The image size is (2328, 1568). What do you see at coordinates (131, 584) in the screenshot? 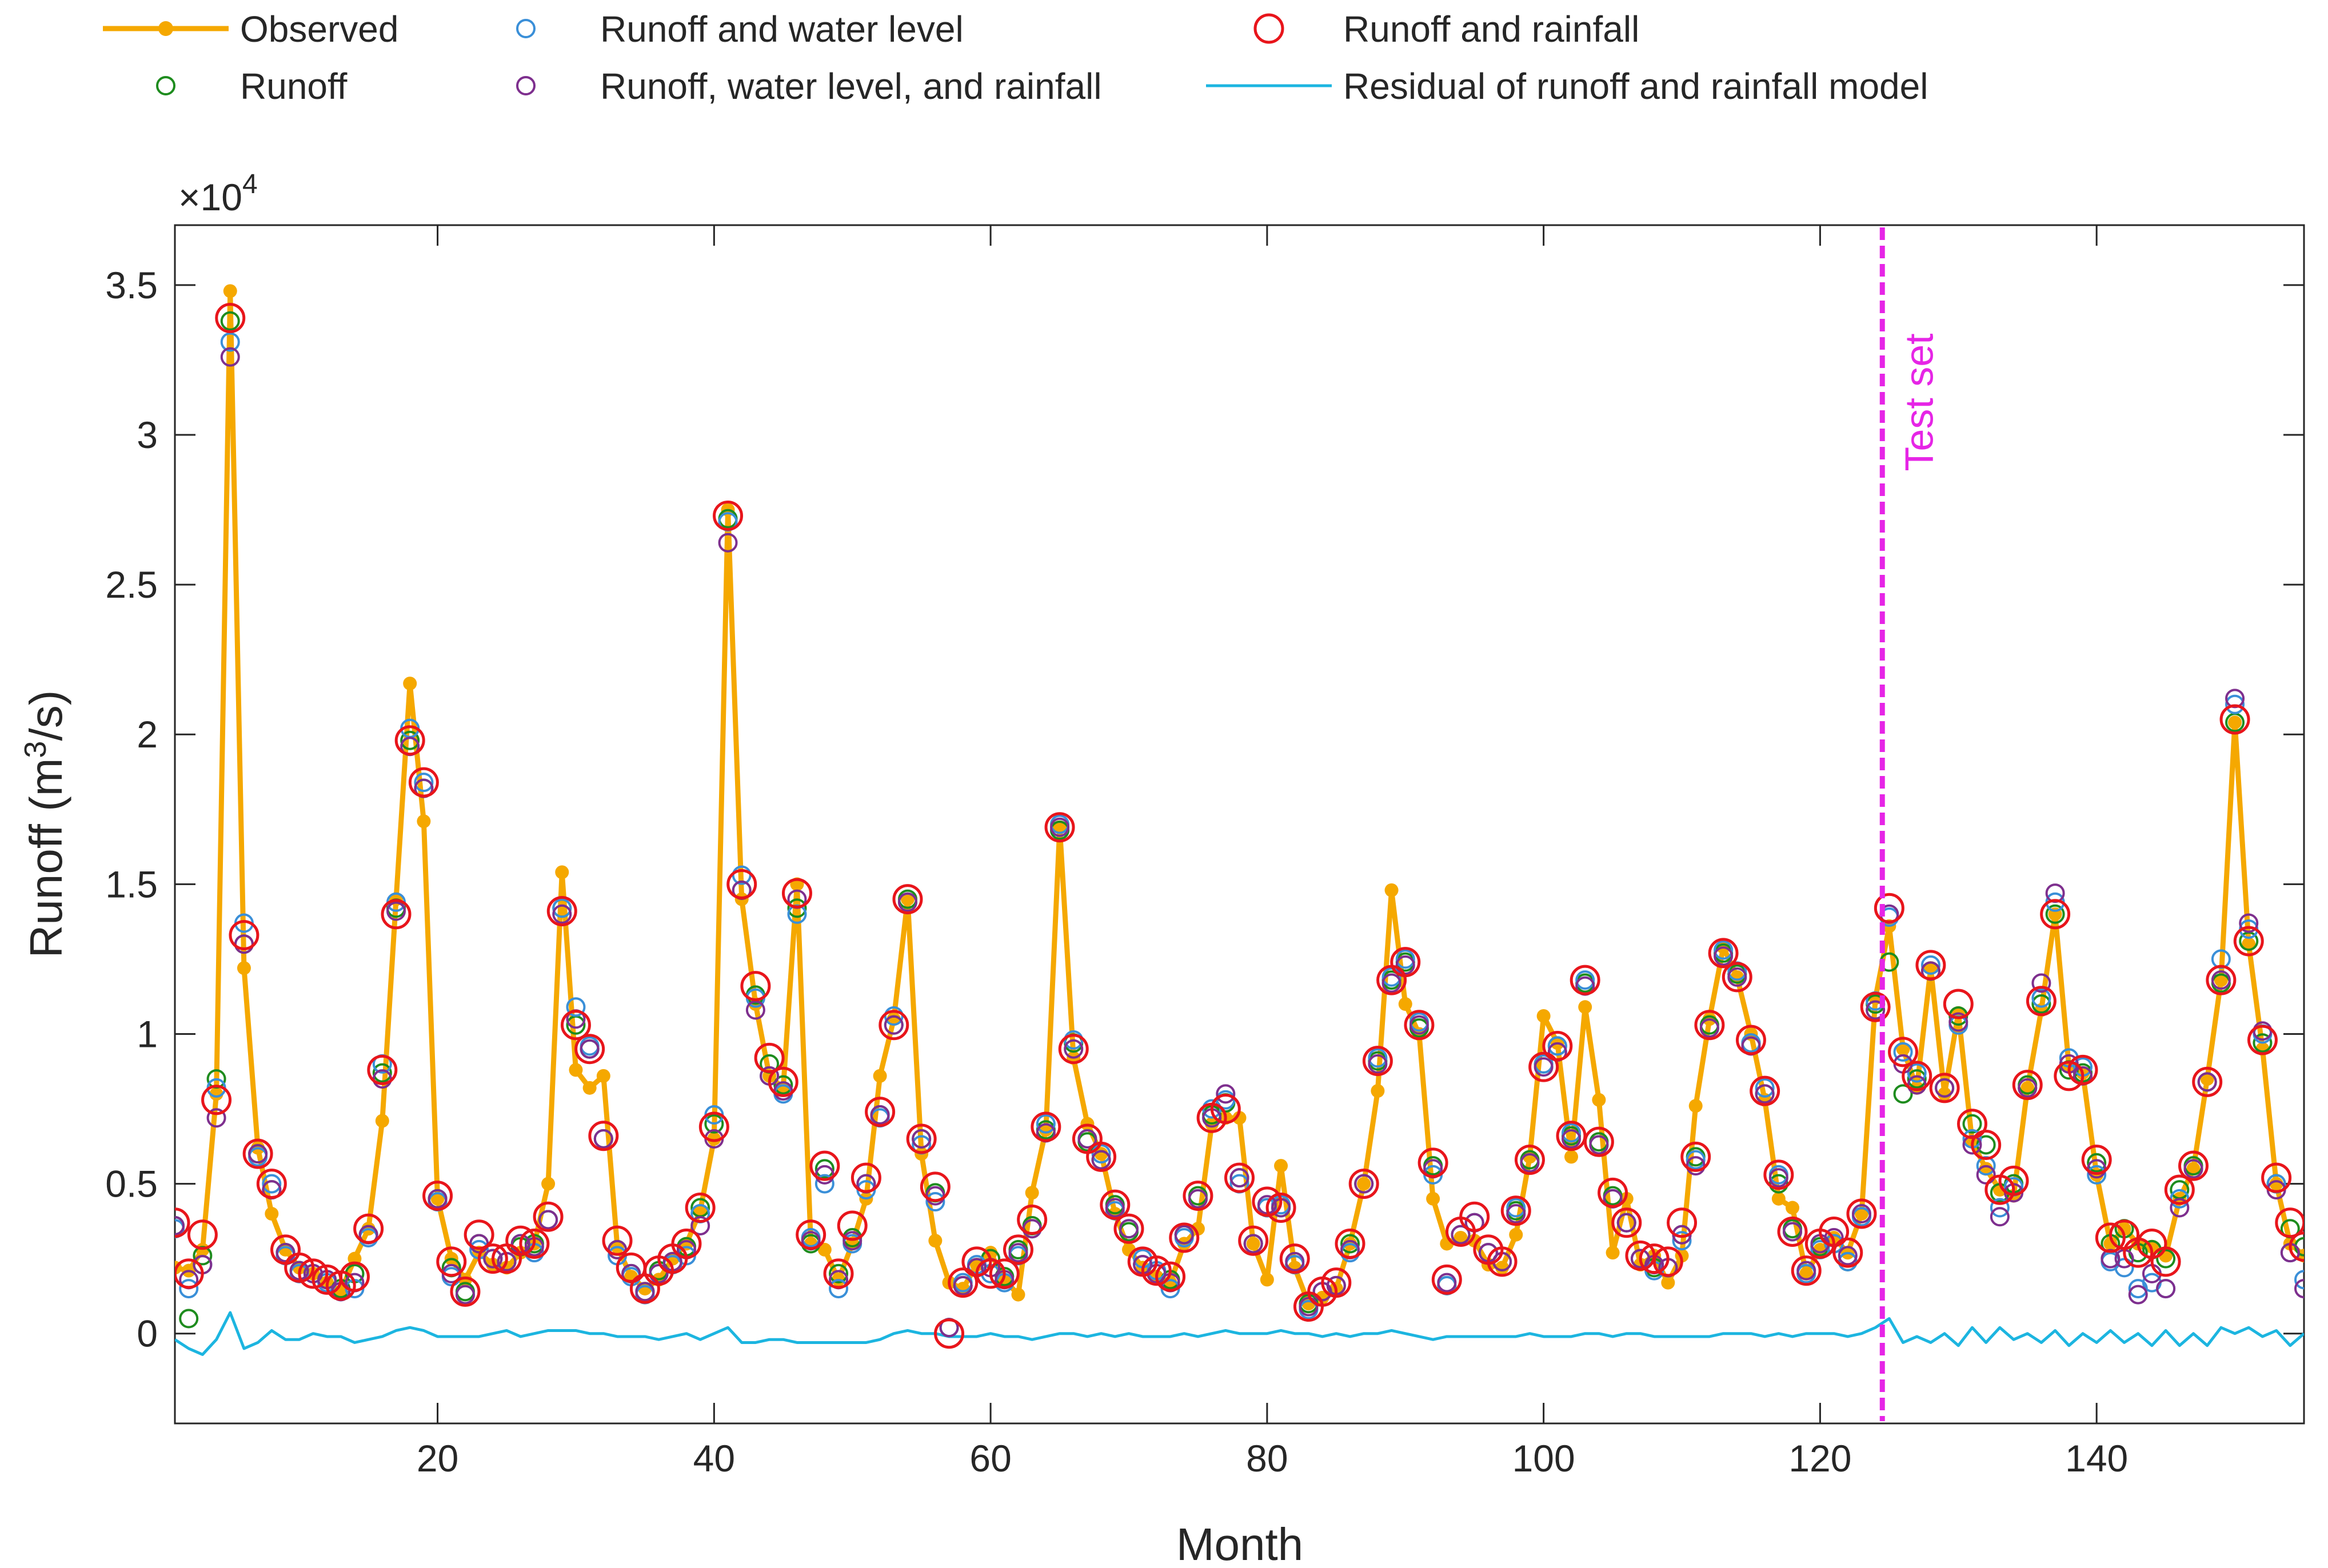
I see `y-tick-label: 2.5` at bounding box center [131, 584].